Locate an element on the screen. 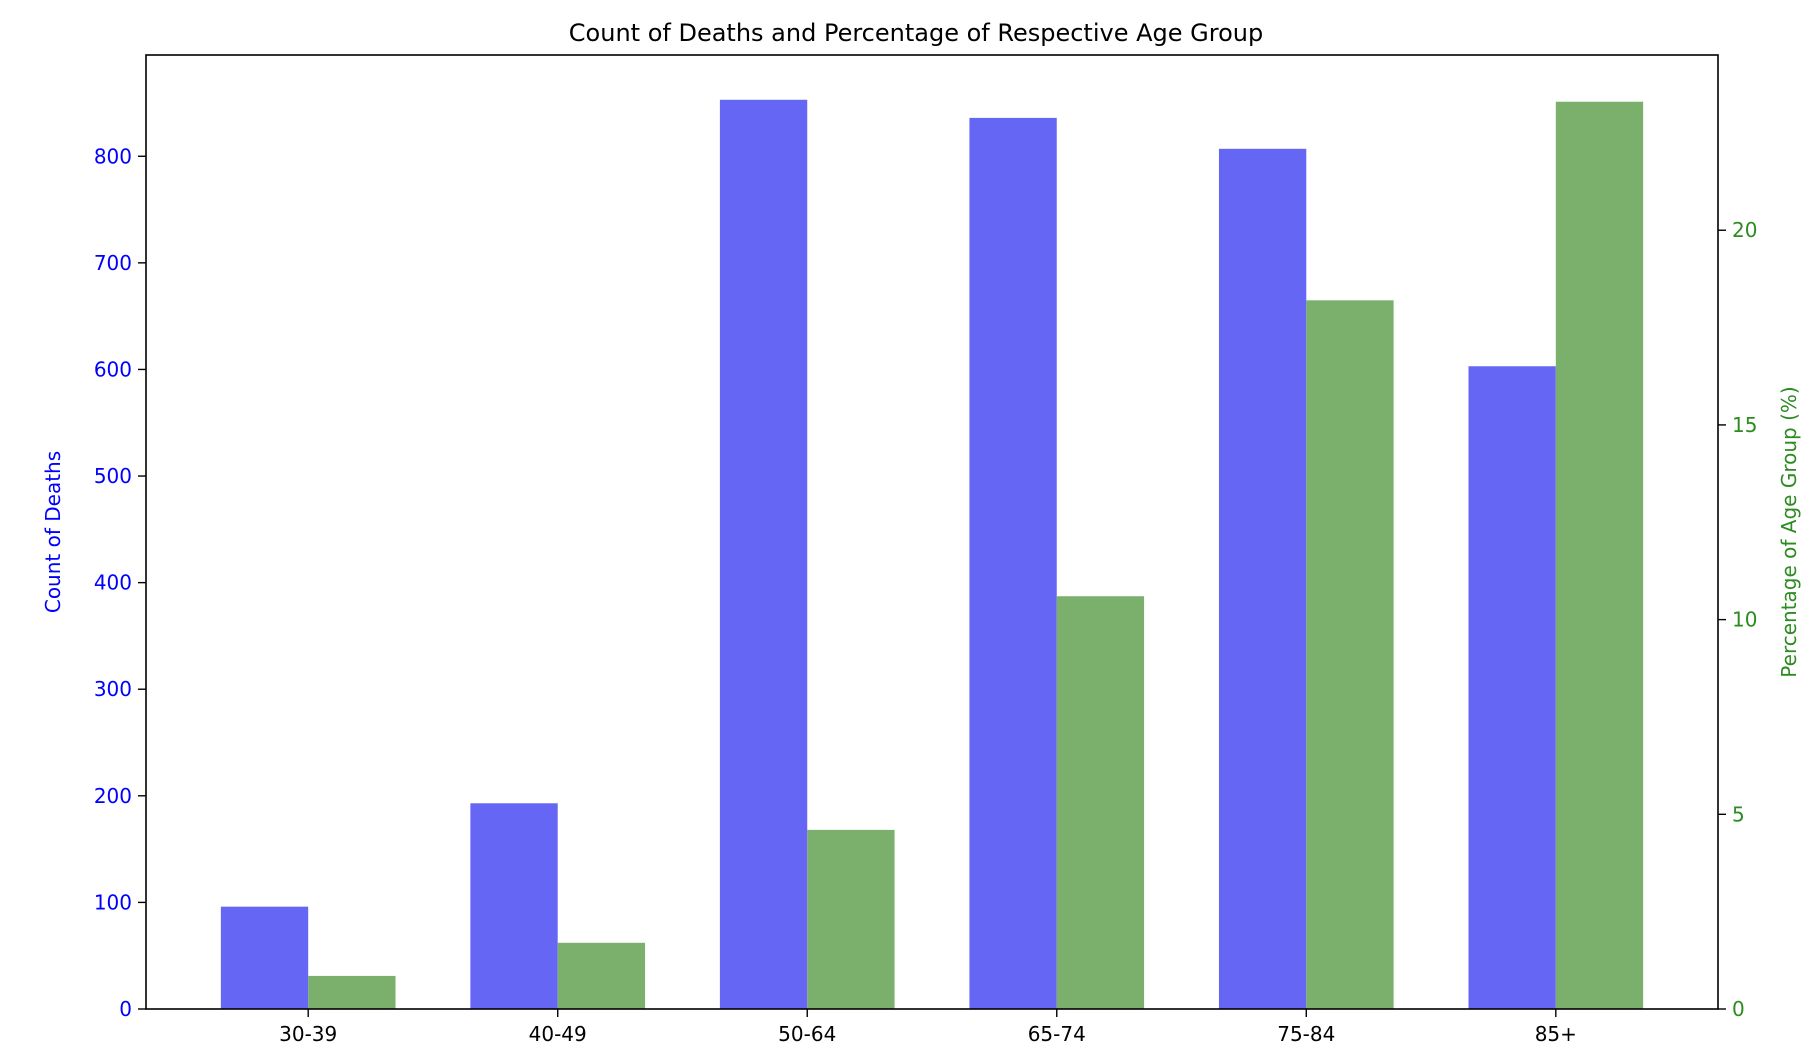 The width and height of the screenshot is (1818, 1056). x-tick-label: 85+ is located at coordinates (1556, 1034).